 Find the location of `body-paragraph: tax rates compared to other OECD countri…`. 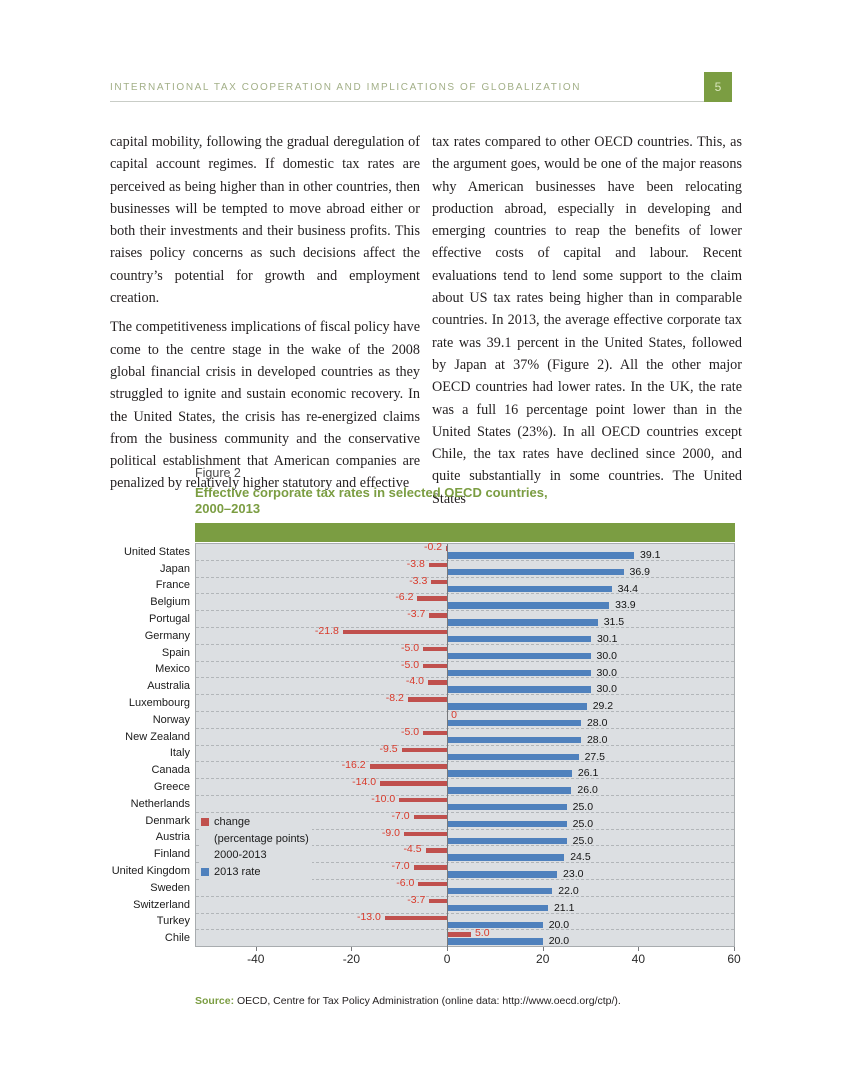

body-paragraph: tax rates compared to other OECD countri… is located at coordinates (587, 320).